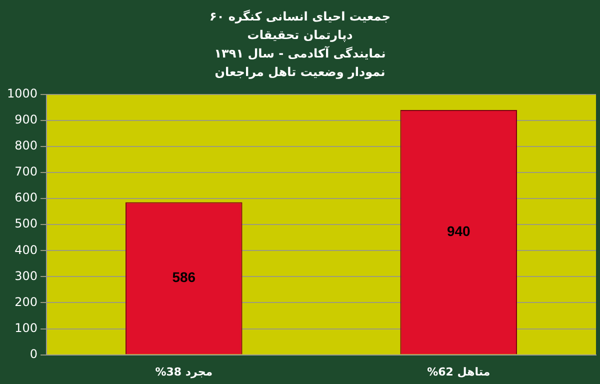 This screenshot has height=384, width=600. I want to click on y-tick-label: 100, so click(26, 327).